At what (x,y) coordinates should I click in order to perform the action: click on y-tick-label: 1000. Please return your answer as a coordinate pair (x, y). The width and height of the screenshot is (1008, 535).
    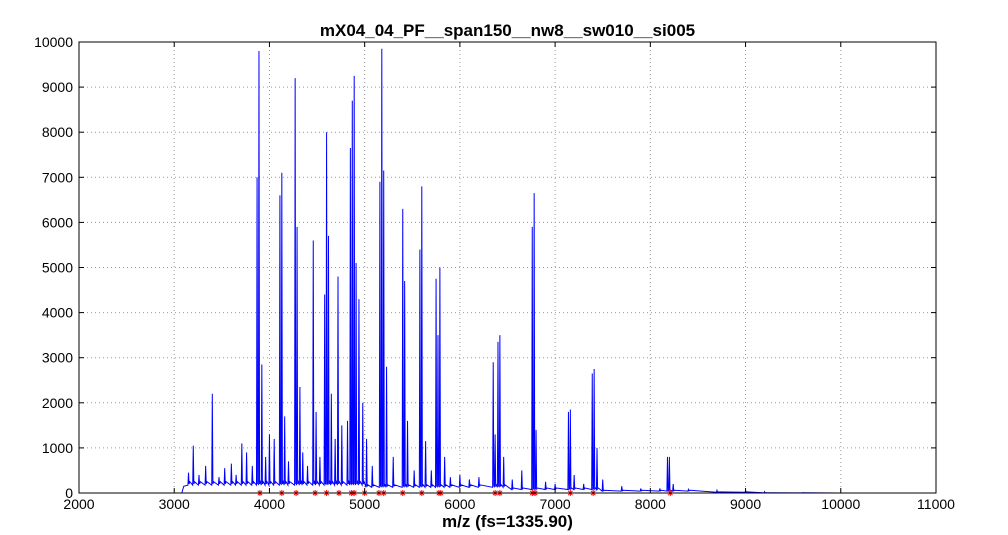
    Looking at the image, I should click on (57, 448).